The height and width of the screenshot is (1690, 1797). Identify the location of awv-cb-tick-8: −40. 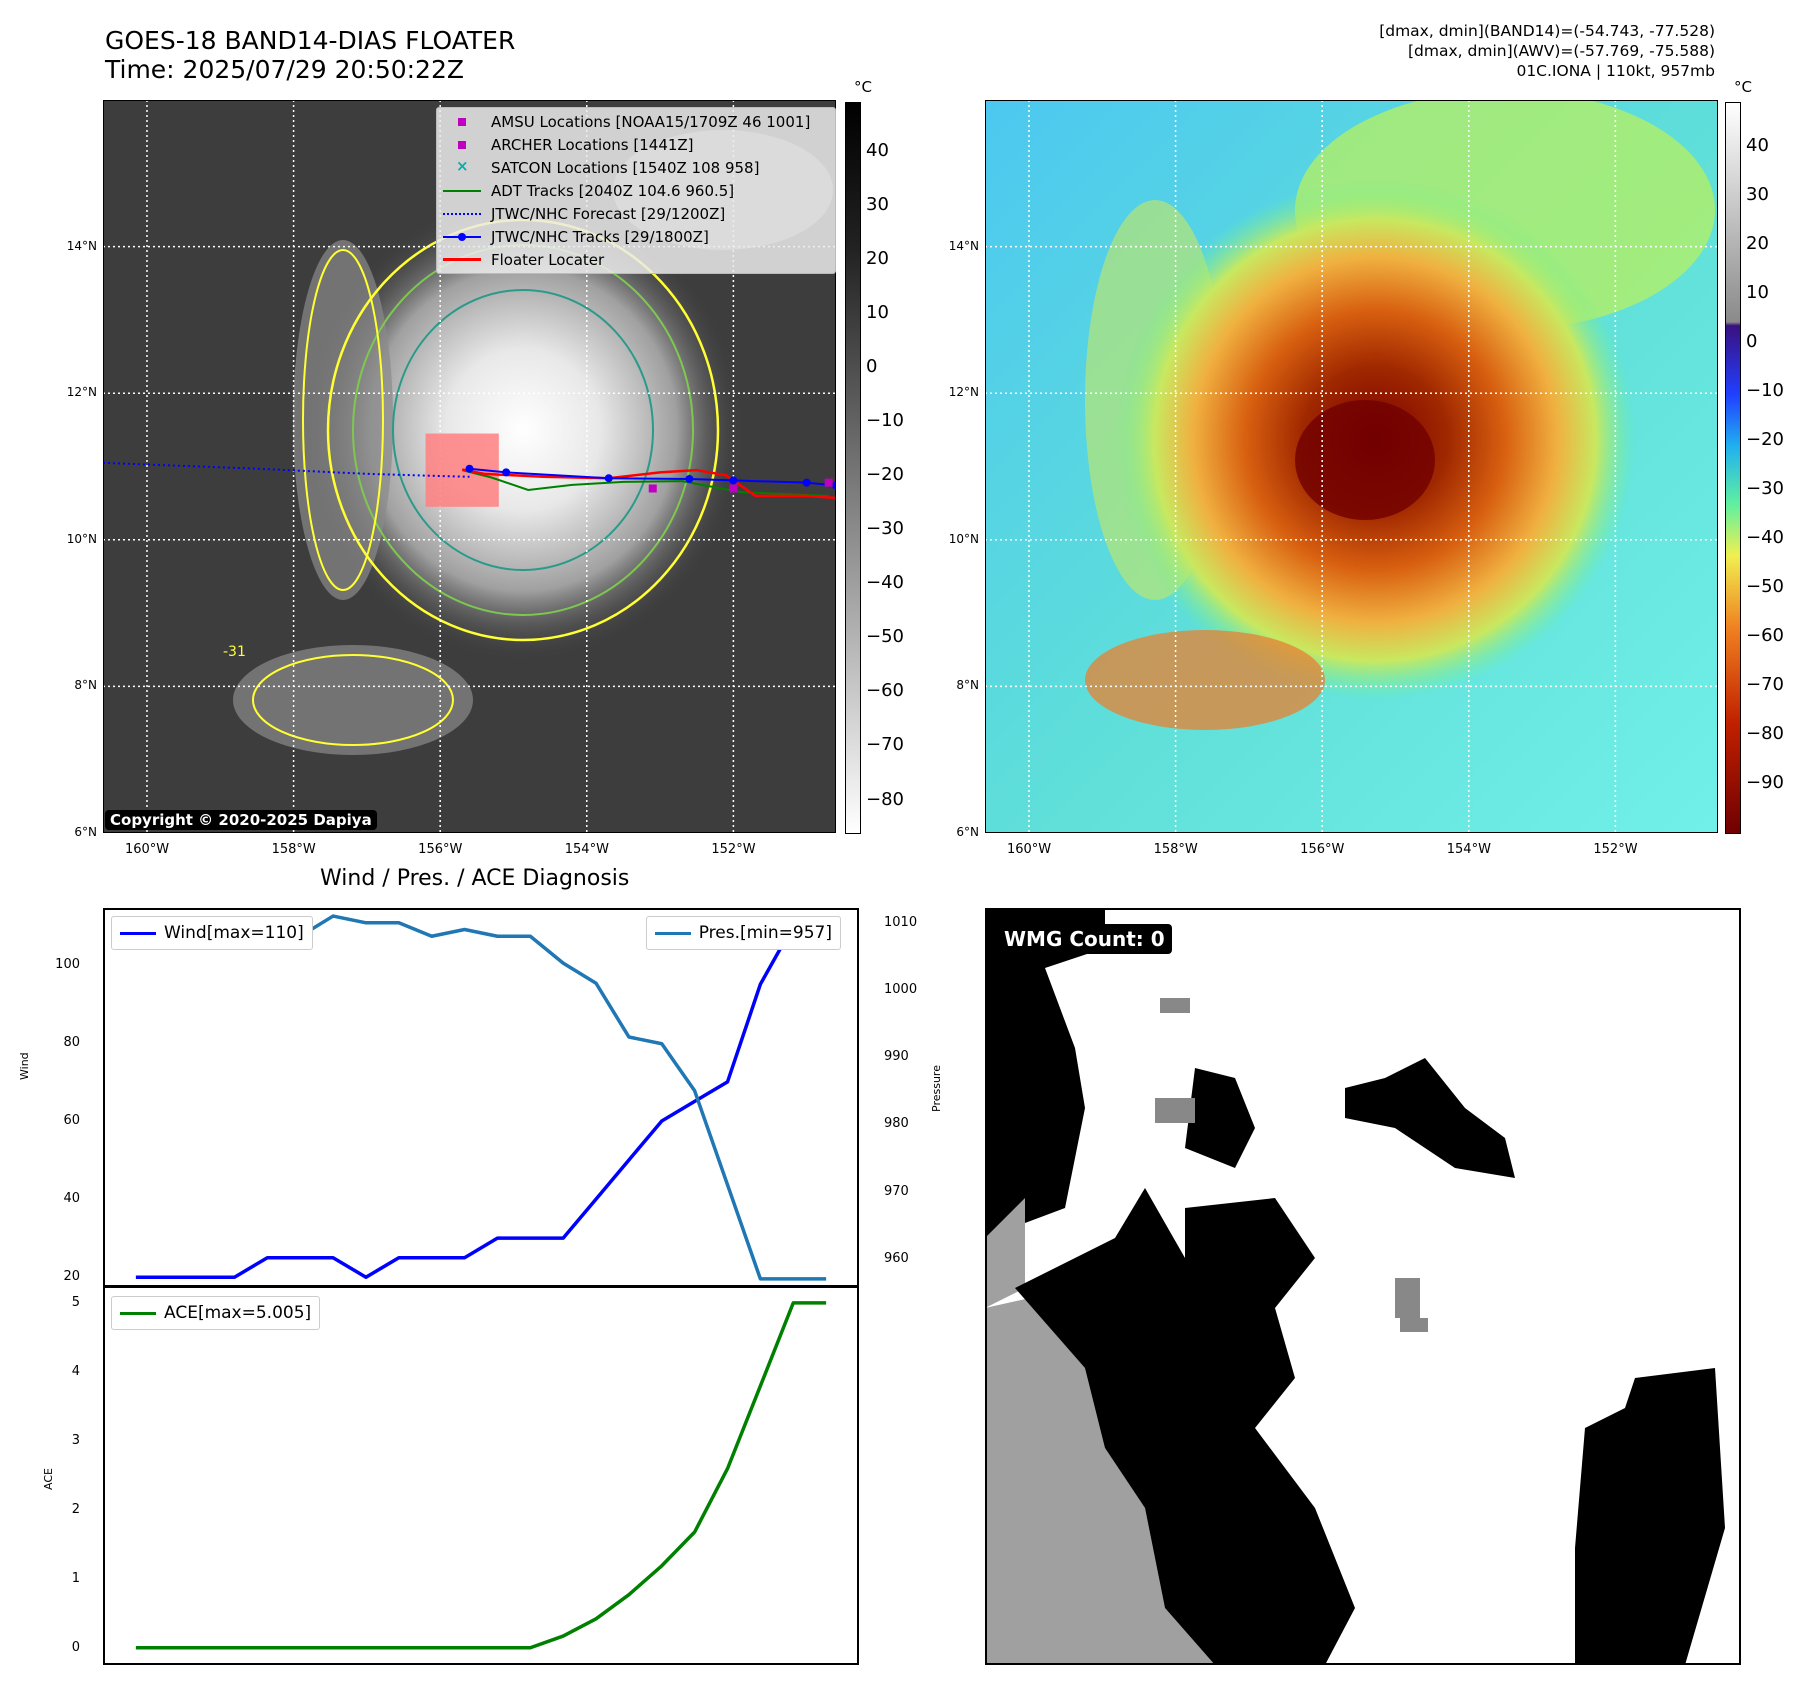
(1765, 538).